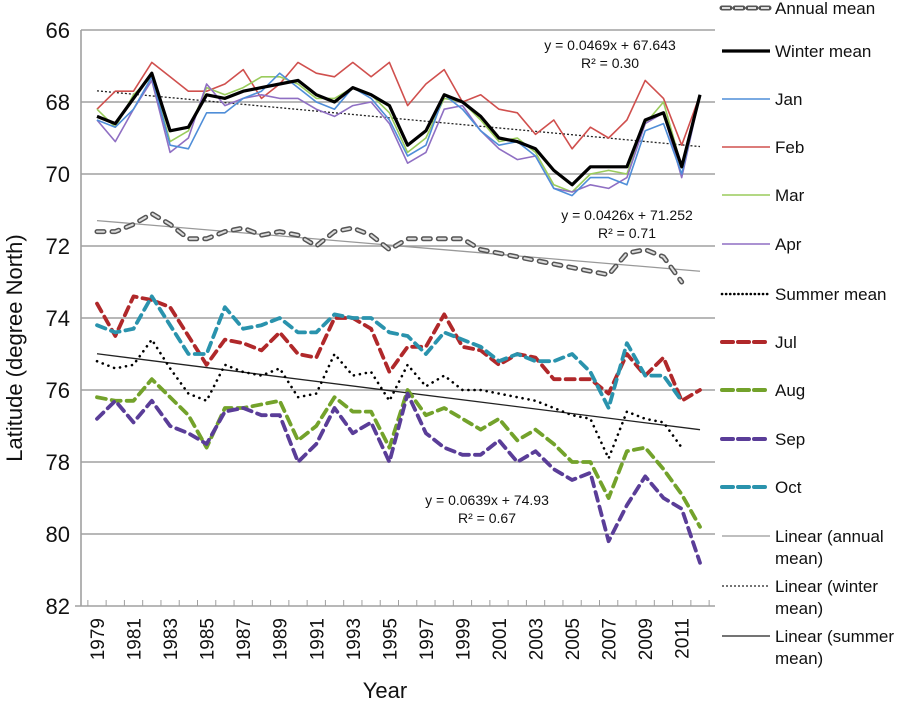 The image size is (923, 704). I want to click on series-line-annual-mean-highlight, so click(389, 247).